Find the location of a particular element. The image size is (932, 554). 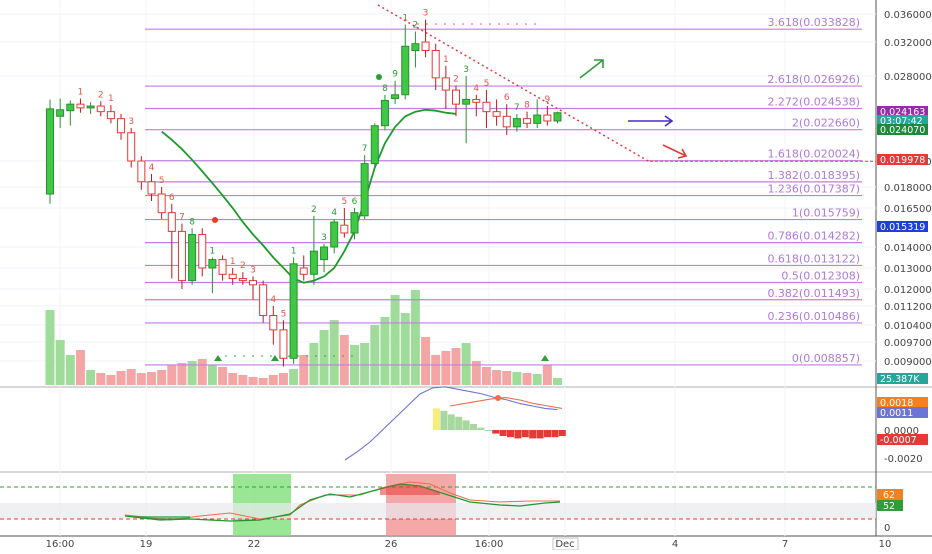

price-badge-label: 25.387K is located at coordinates (900, 379).